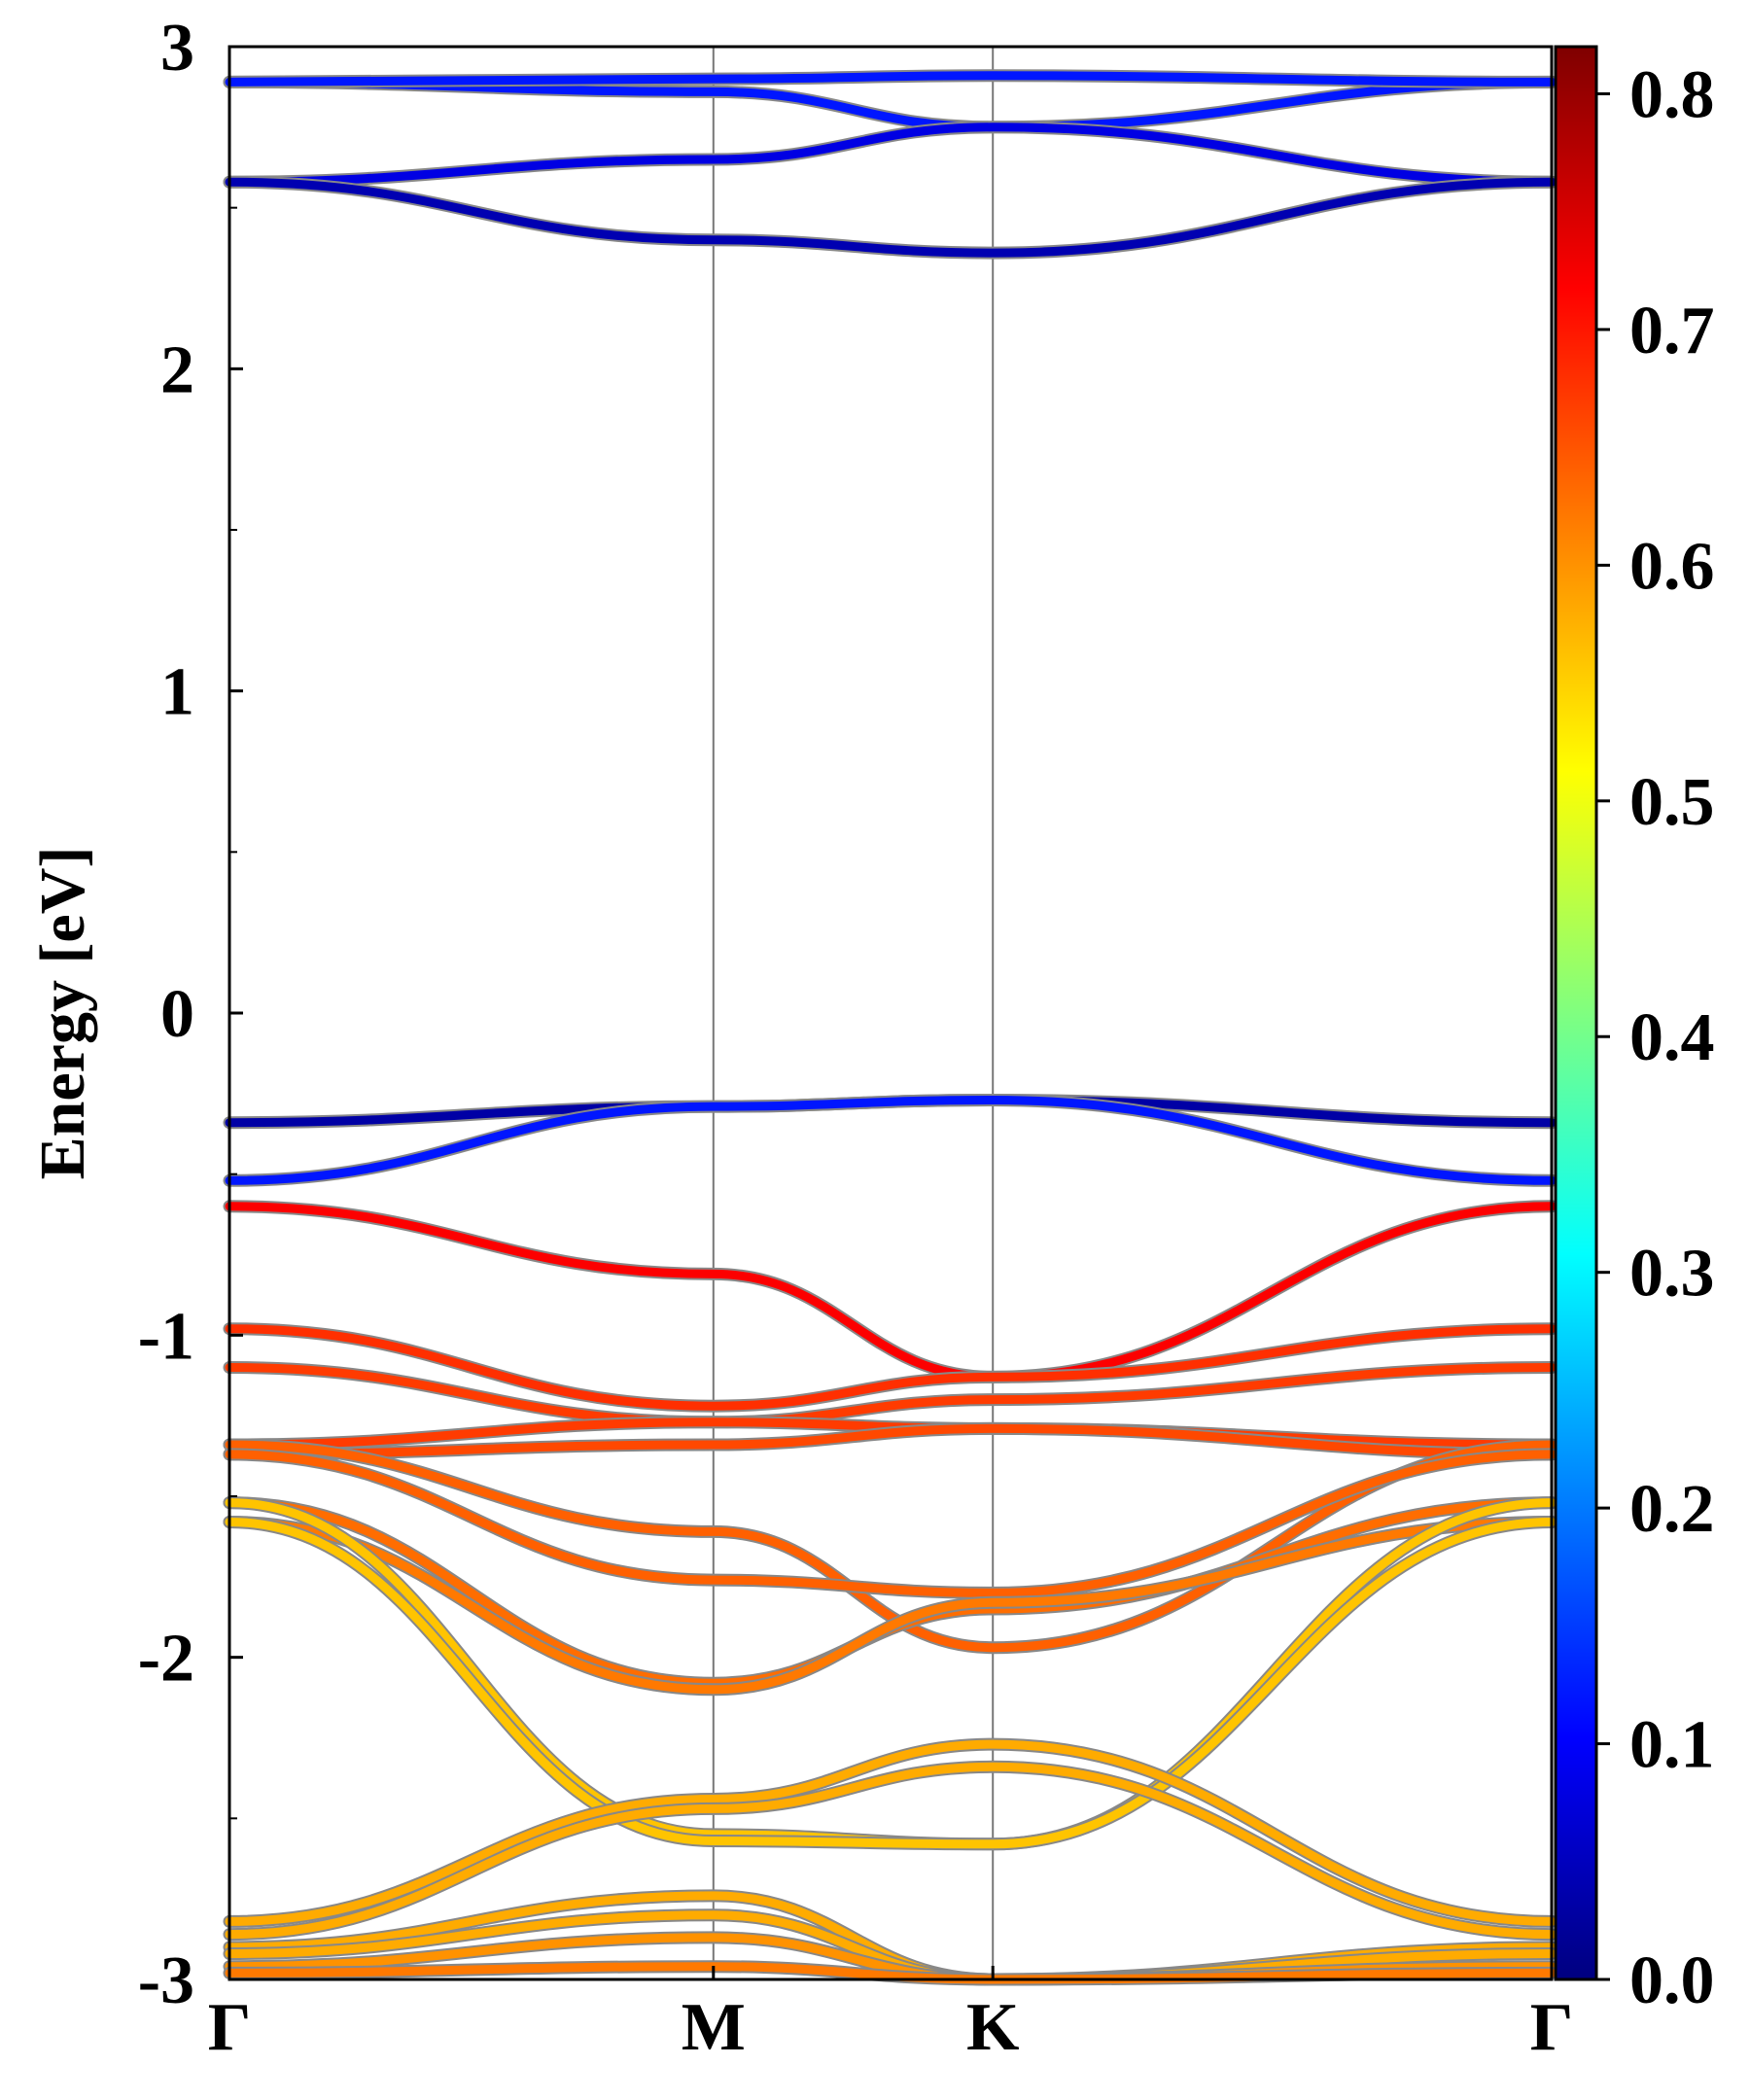  What do you see at coordinates (177, 1014) in the screenshot?
I see `y-tick-label: 0` at bounding box center [177, 1014].